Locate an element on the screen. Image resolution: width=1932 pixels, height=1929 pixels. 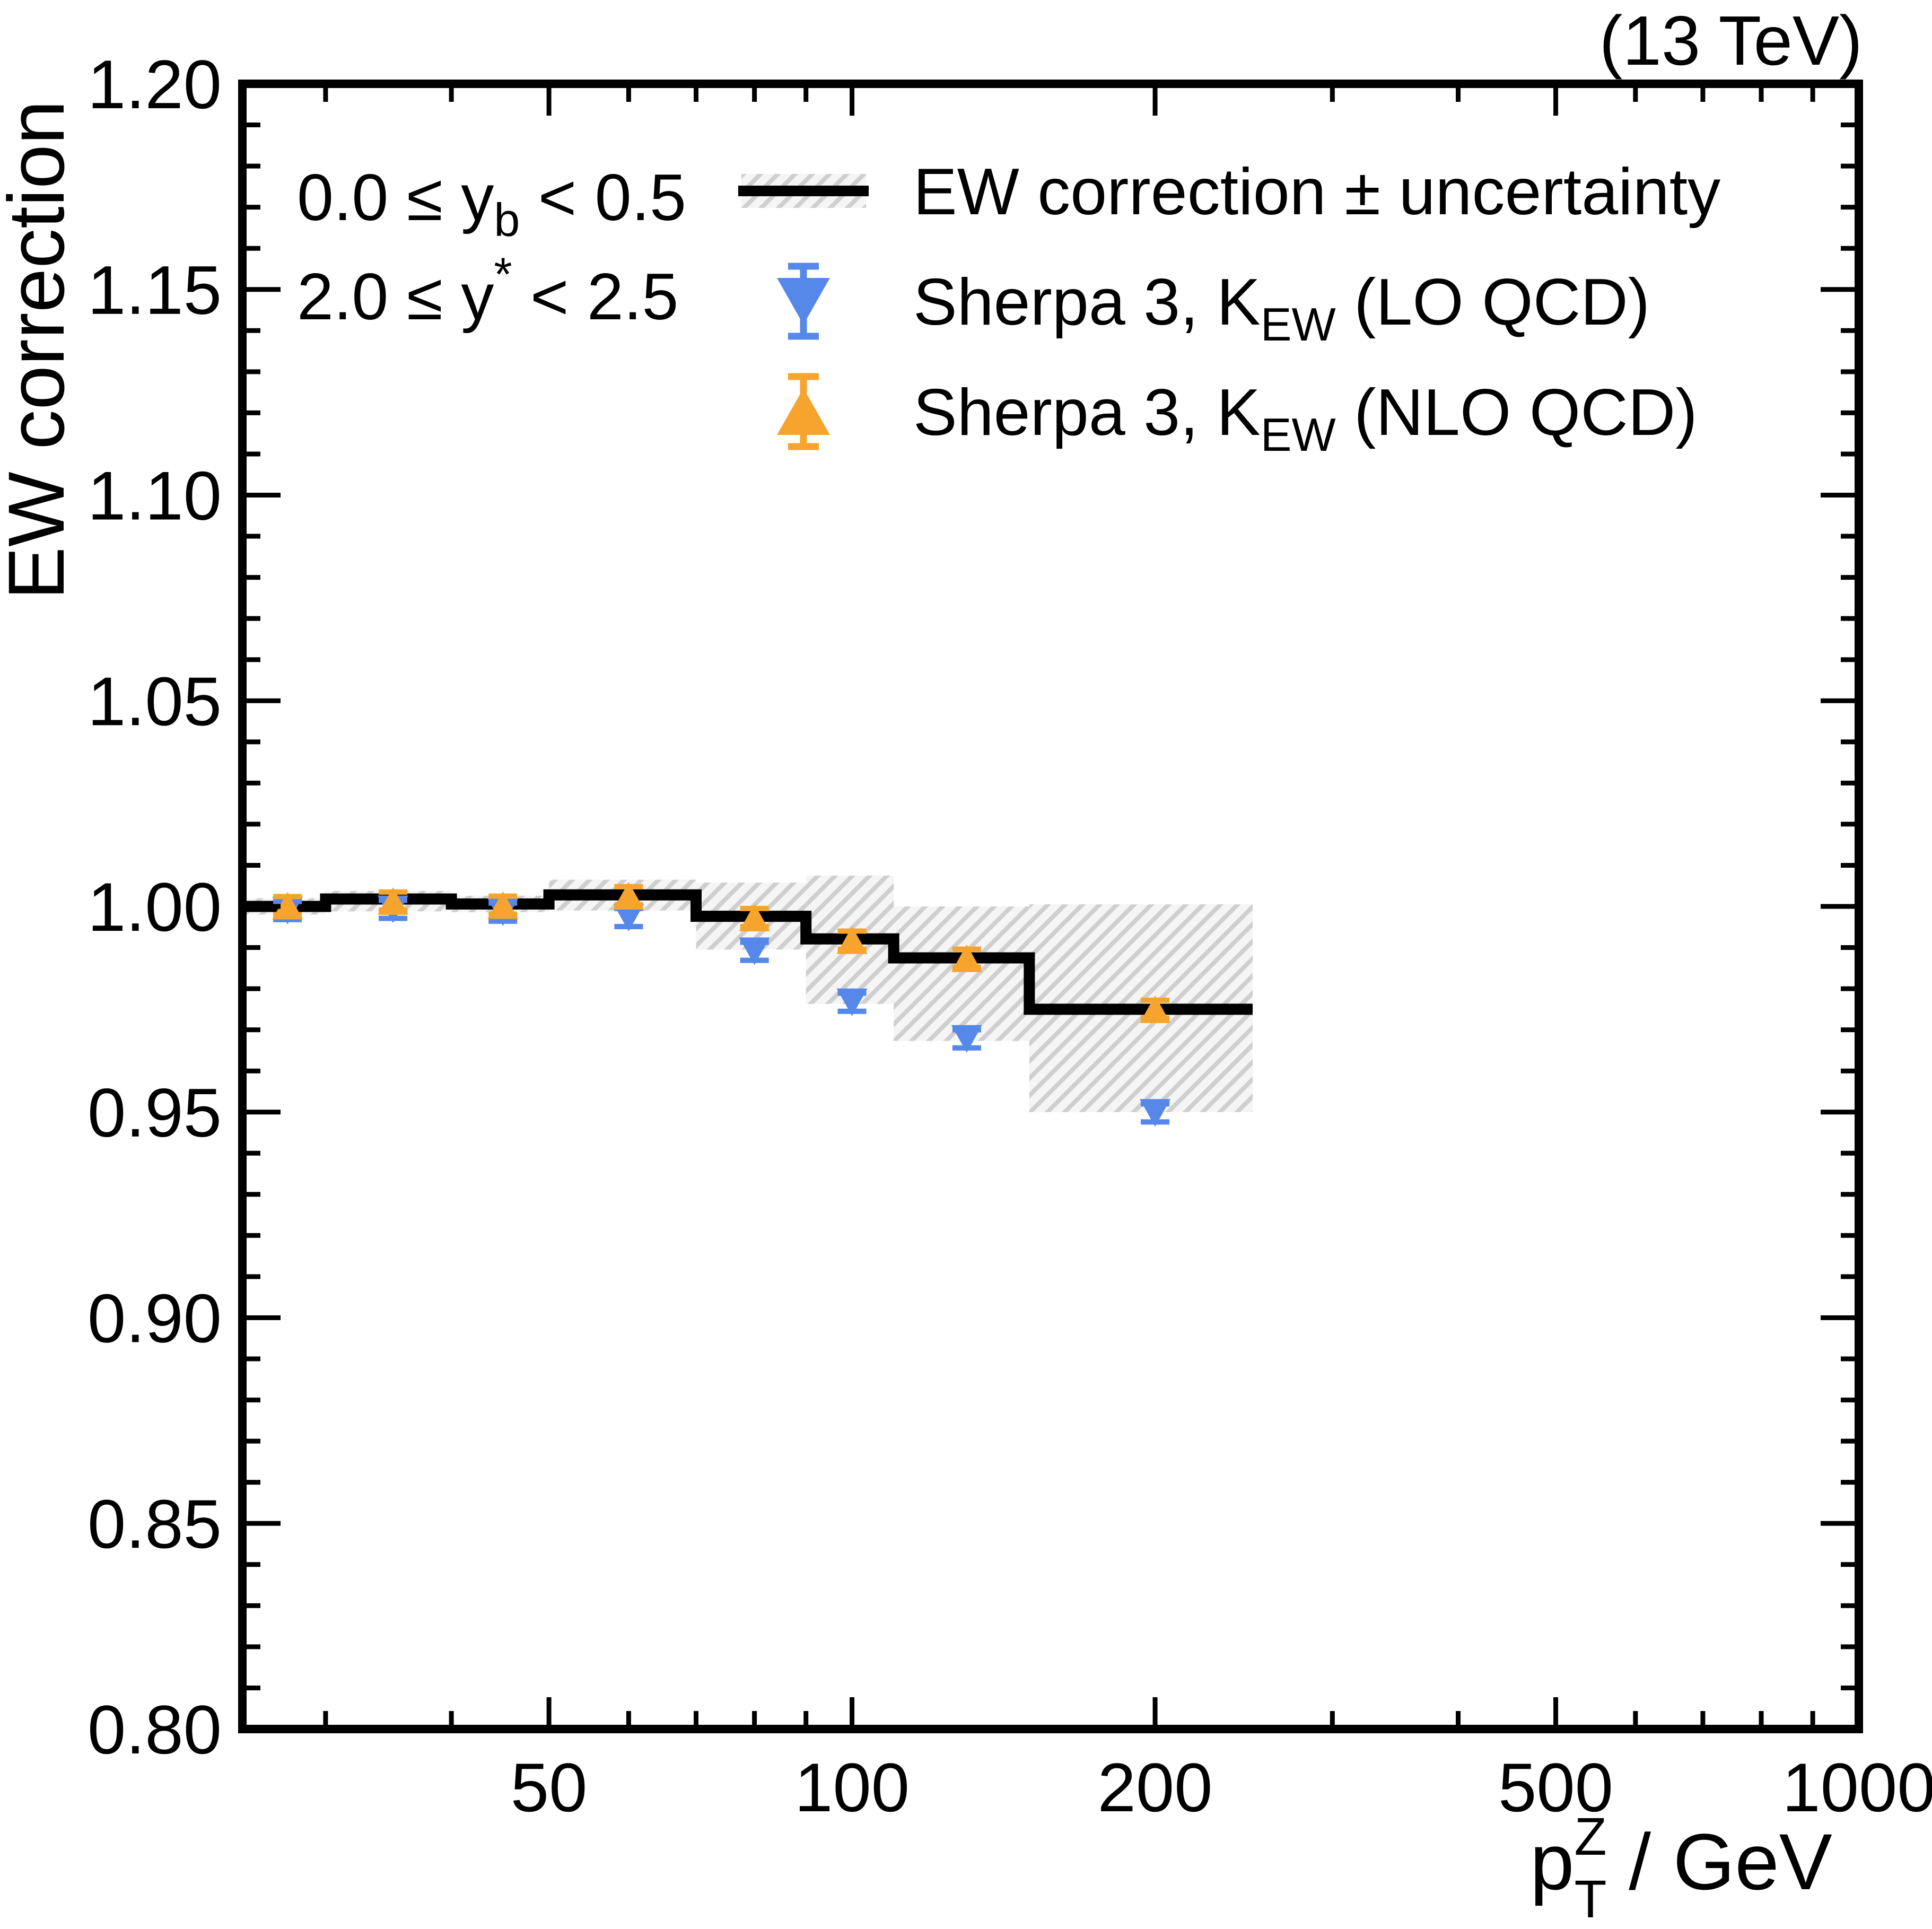
legend-item-1: EW correction ± uncertainty is located at coordinates (1229, 192).